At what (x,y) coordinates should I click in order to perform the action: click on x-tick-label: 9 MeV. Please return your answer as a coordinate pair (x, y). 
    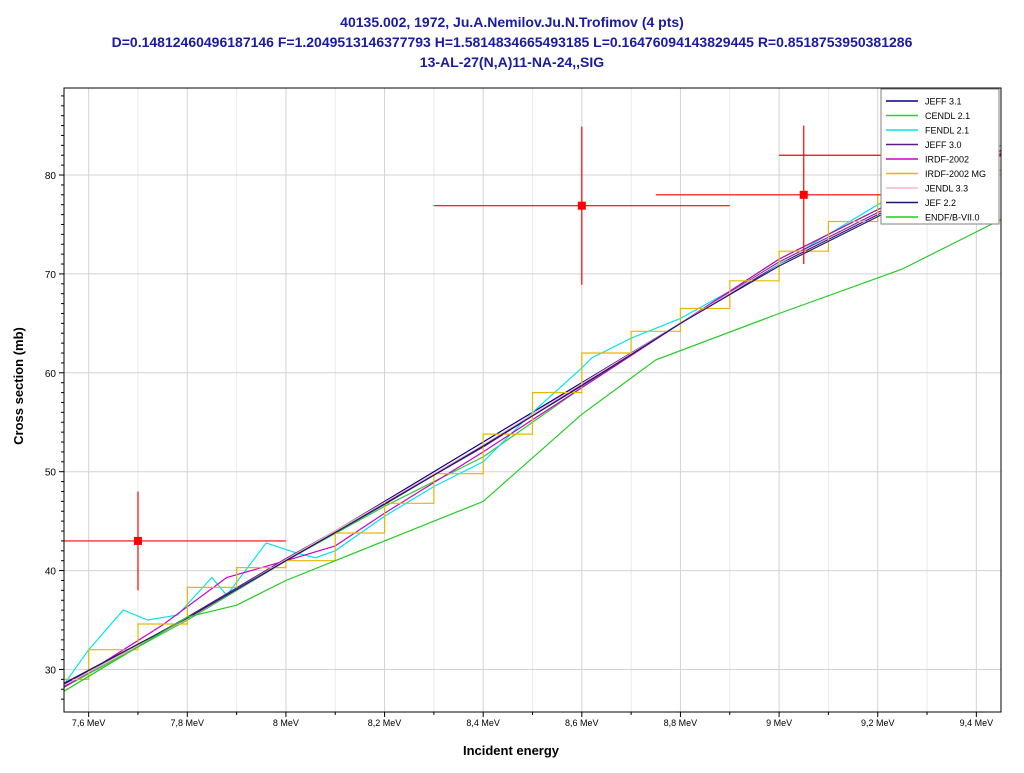
    Looking at the image, I should click on (779, 723).